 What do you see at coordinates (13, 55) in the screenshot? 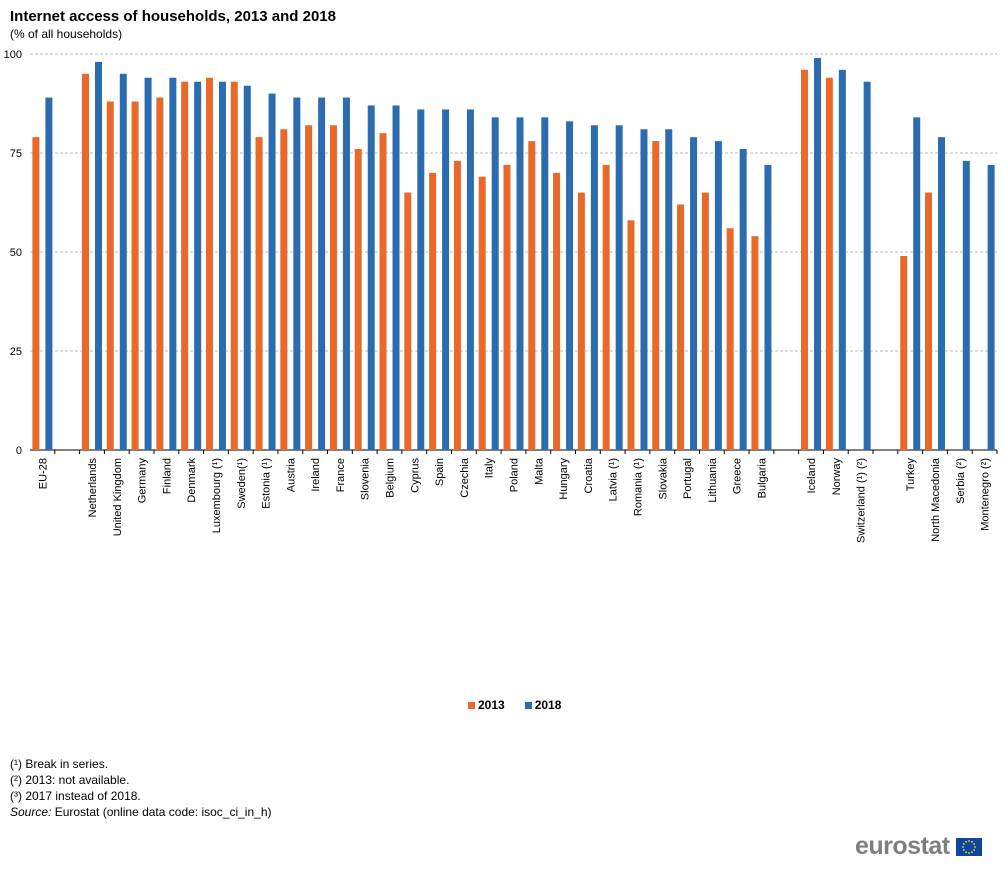
I see `y-tick-label: 100` at bounding box center [13, 55].